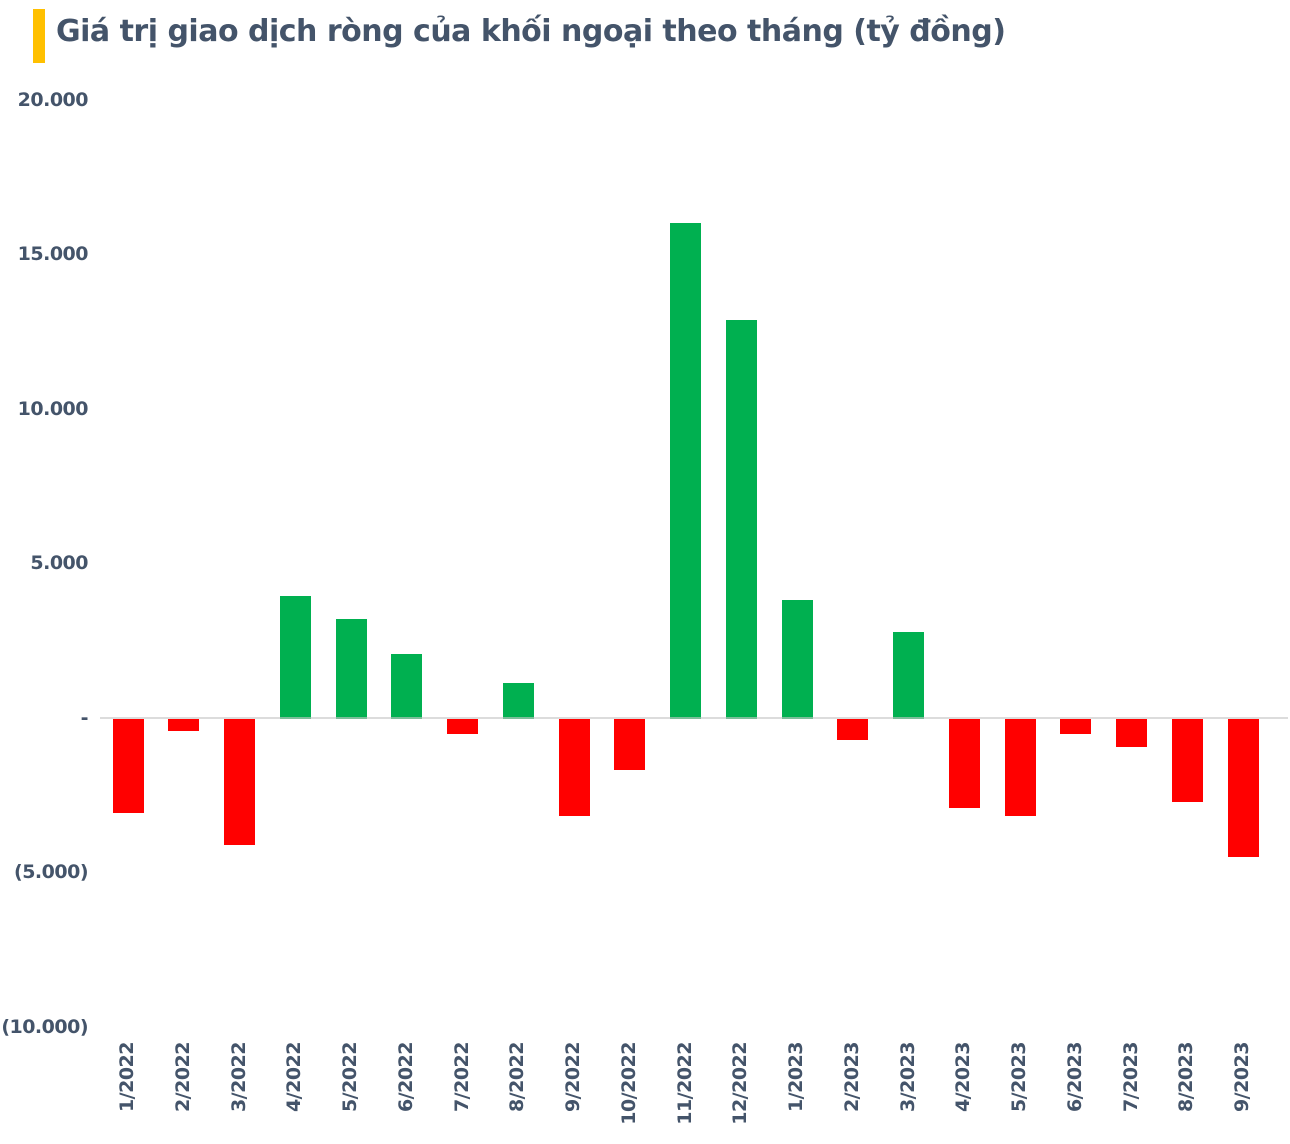 The image size is (1290, 1144). I want to click on x-axis-tick-label: 2/2023, so click(851, 1077).